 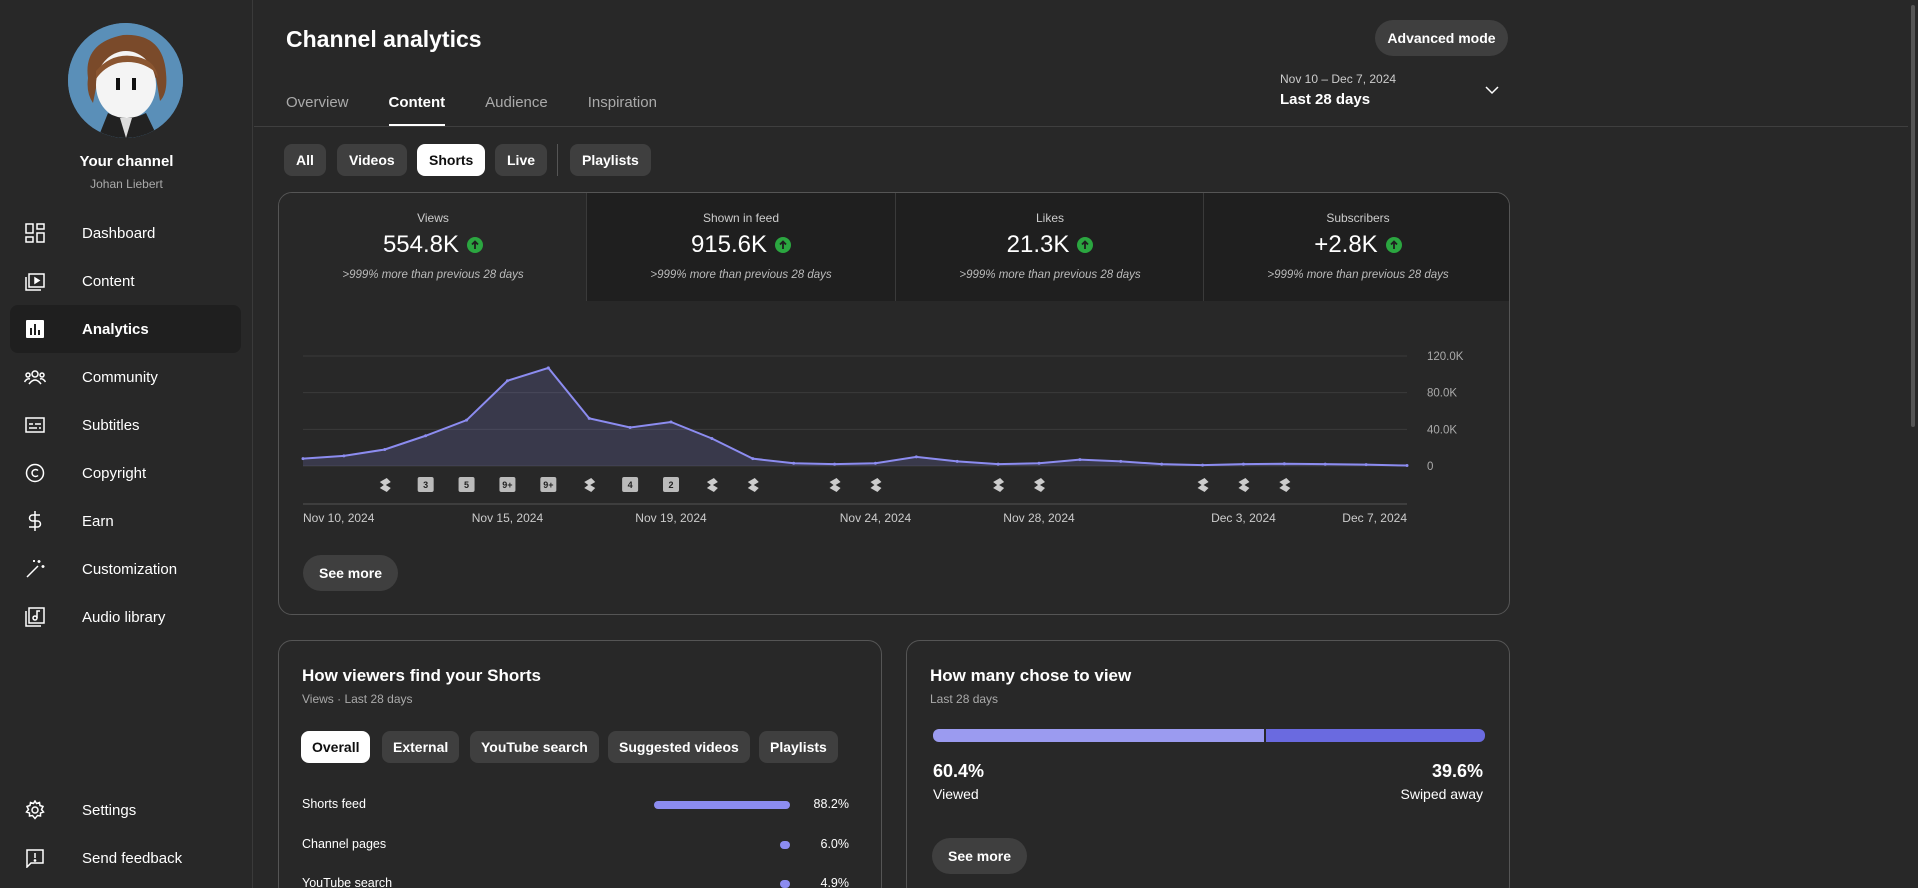 I want to click on customization-icon, so click(x=35, y=569).